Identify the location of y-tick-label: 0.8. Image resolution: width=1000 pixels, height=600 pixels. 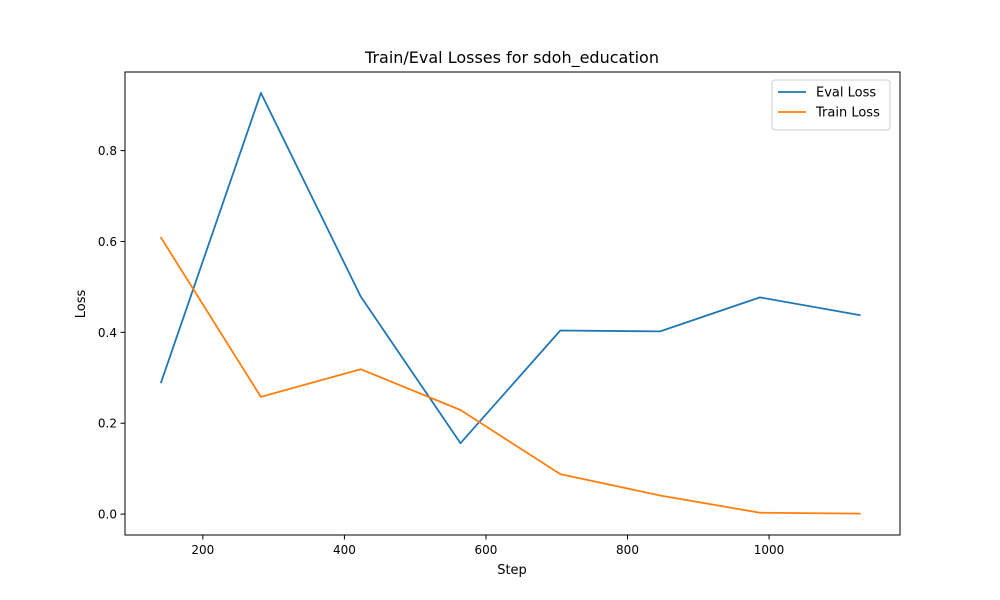
(107, 151).